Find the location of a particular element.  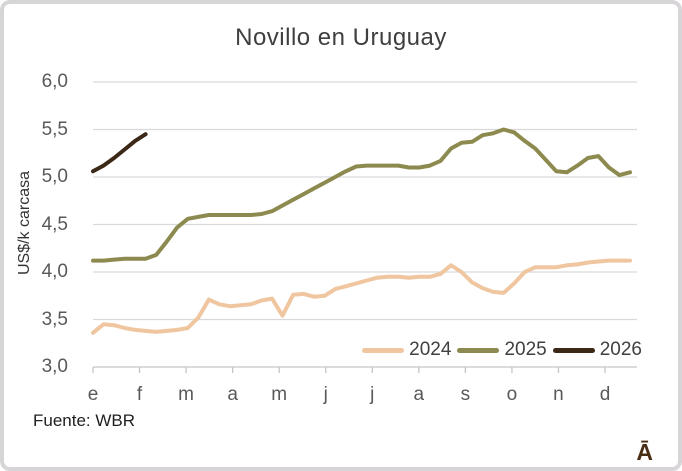

legend-item-2026: 2026 is located at coordinates (597, 350).